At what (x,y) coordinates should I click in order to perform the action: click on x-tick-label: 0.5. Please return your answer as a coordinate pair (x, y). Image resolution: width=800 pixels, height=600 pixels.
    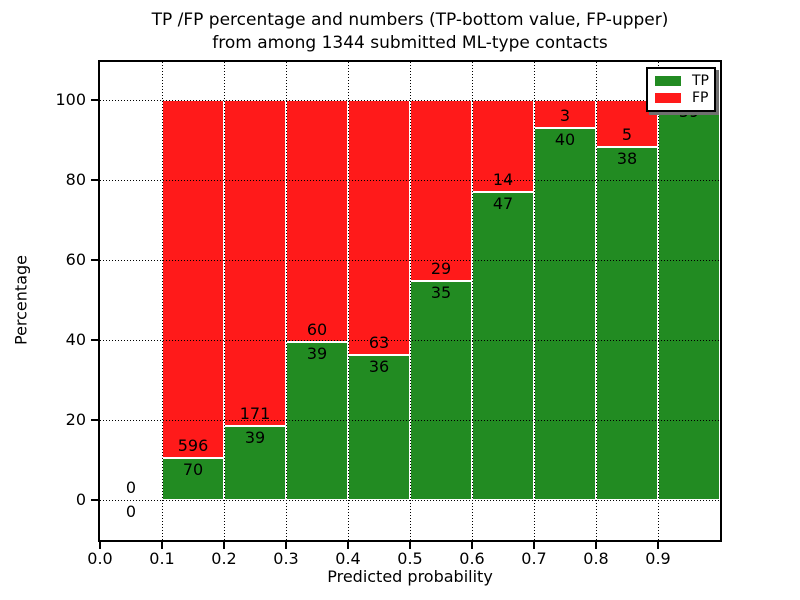
    Looking at the image, I should click on (410, 558).